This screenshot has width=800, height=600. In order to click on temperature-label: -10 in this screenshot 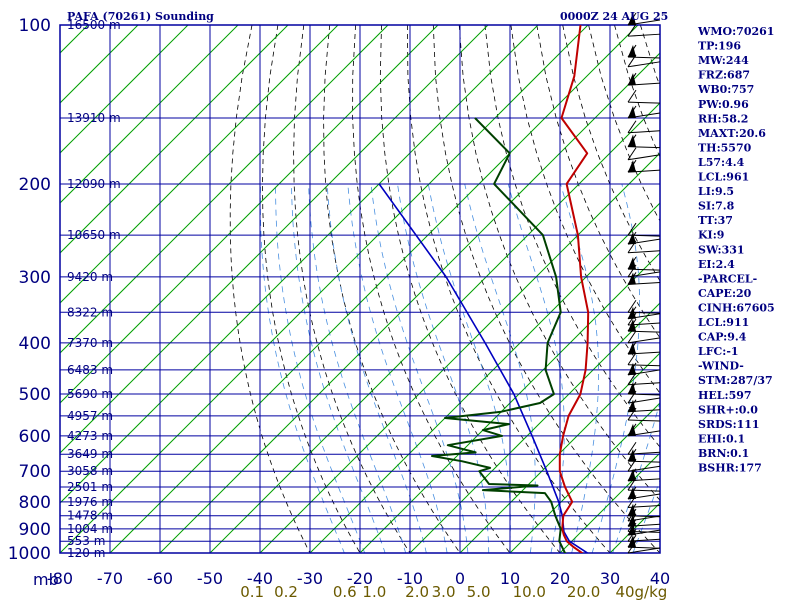, I will do `click(410, 578)`.